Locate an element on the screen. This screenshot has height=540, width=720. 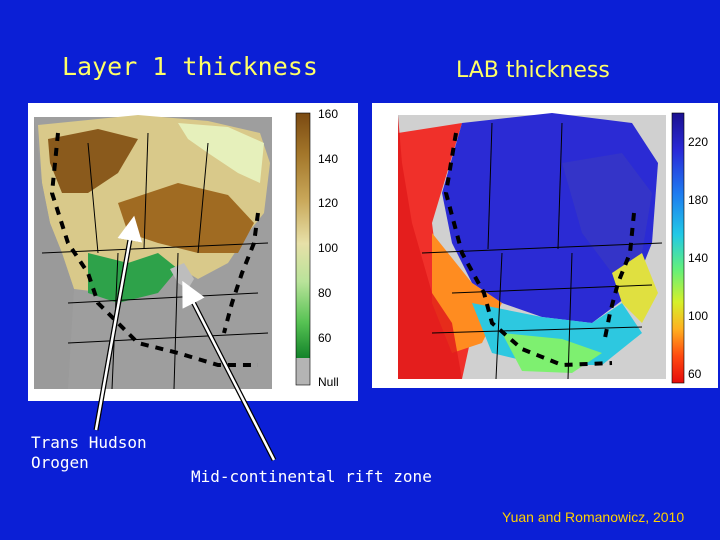
citation: Yuan and Romanowicz, 2010 is located at coordinates (593, 517).